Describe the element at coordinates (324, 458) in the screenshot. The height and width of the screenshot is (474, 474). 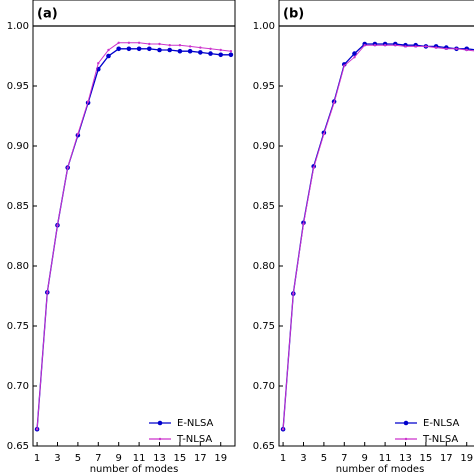
I see `x-tick-label: 5` at that location.